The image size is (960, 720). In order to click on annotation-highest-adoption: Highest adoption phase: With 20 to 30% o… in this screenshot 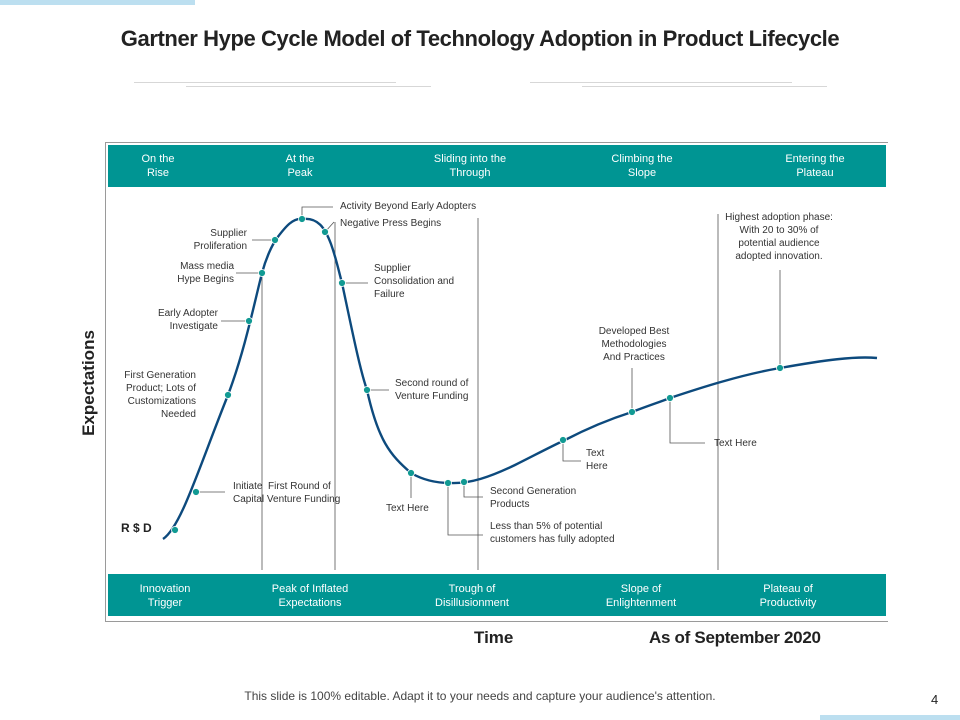, I will do `click(779, 237)`.